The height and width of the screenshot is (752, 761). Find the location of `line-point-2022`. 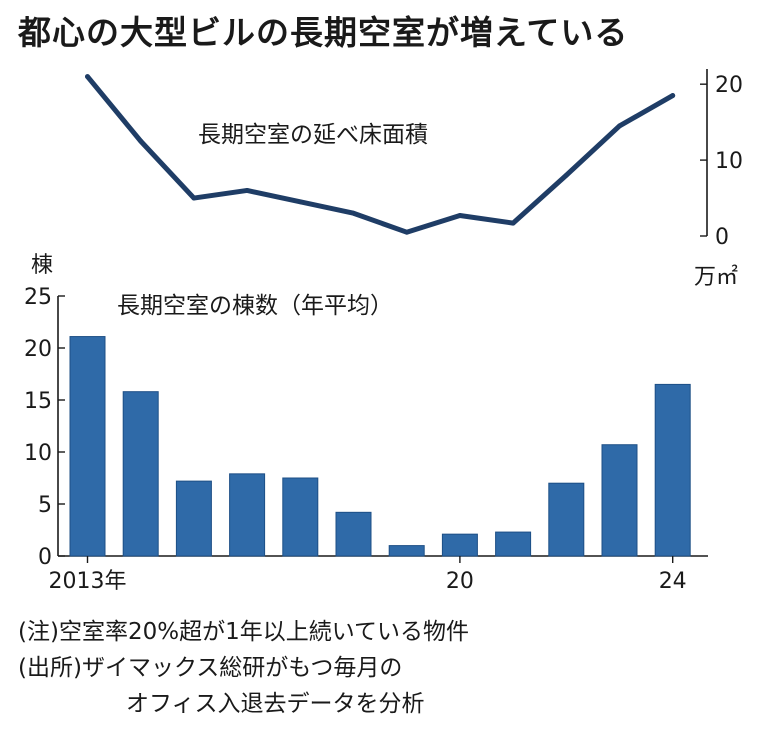

line-point-2022 is located at coordinates (566, 175).